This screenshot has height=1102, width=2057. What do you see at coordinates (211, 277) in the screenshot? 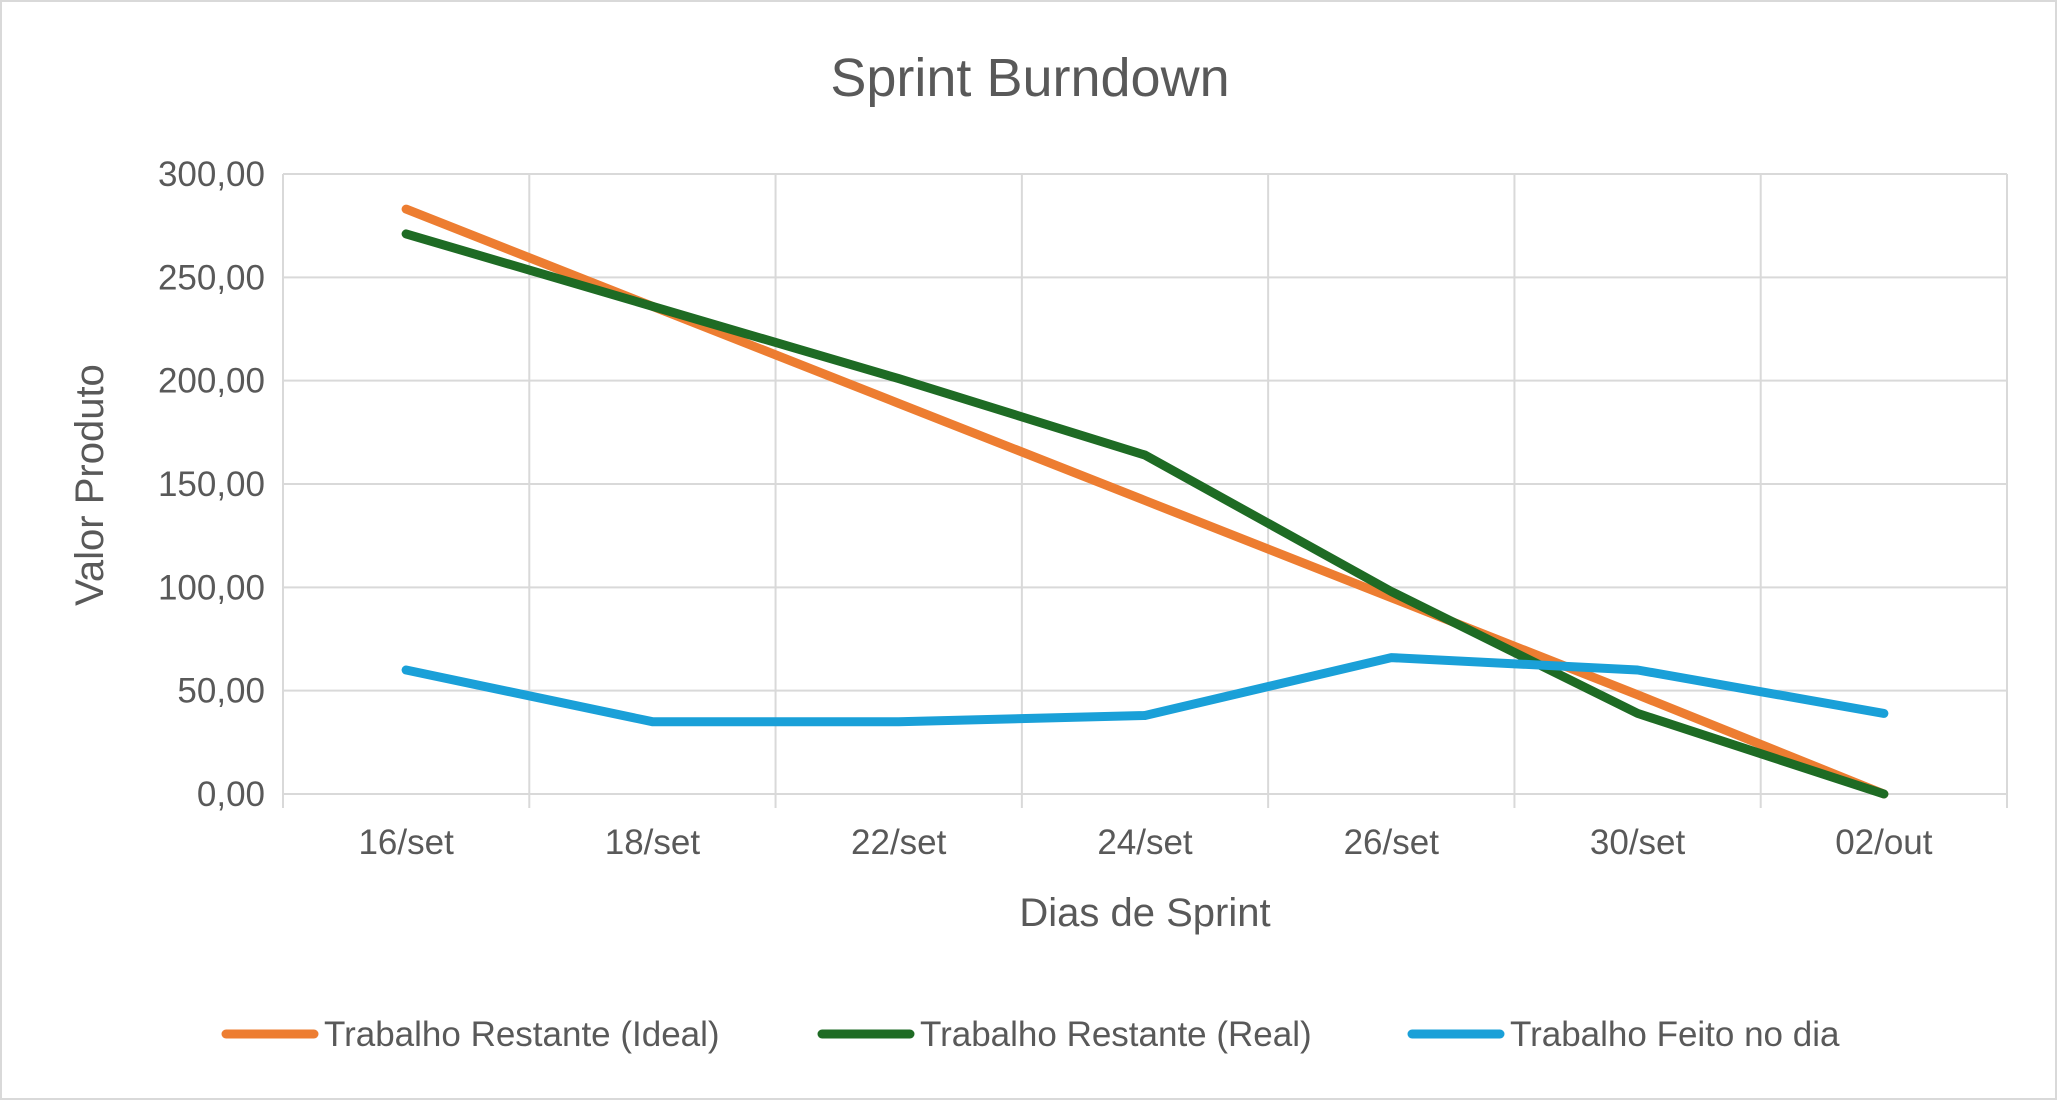
I see `y-tick-label: 250,00` at bounding box center [211, 277].